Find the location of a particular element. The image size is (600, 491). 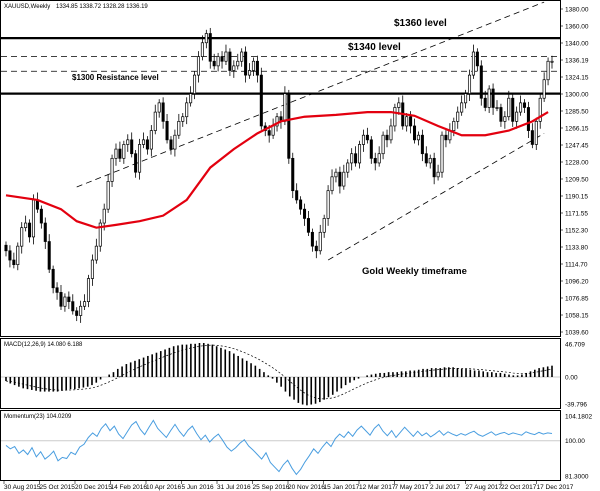

x-tick-label: 25 Oct 2015 is located at coordinates (58, 487).